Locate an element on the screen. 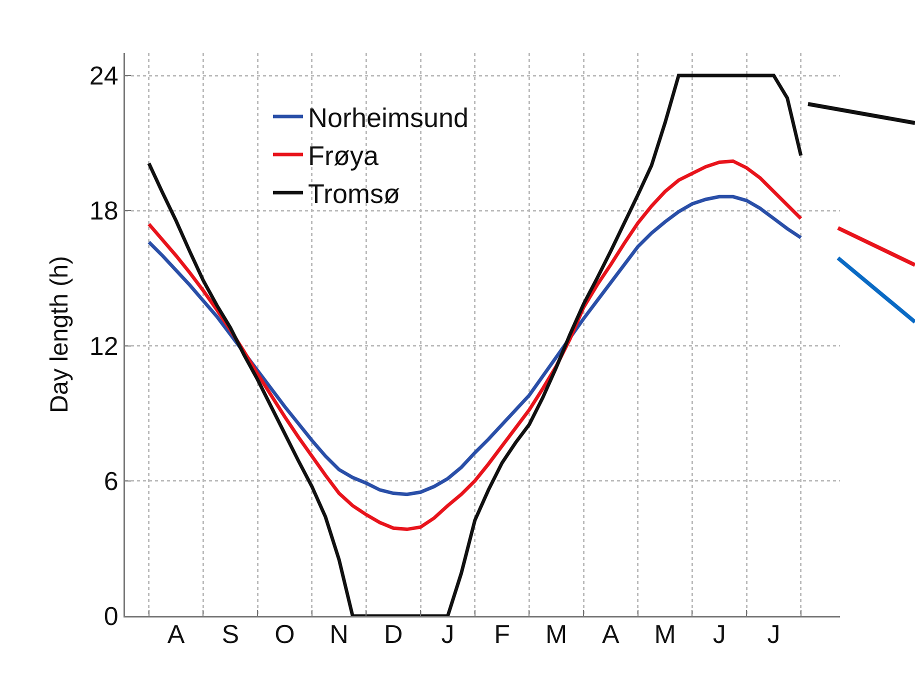 Image resolution: width=915 pixels, height=689 pixels. y-axis-title: Day length (h) is located at coordinates (59, 335).